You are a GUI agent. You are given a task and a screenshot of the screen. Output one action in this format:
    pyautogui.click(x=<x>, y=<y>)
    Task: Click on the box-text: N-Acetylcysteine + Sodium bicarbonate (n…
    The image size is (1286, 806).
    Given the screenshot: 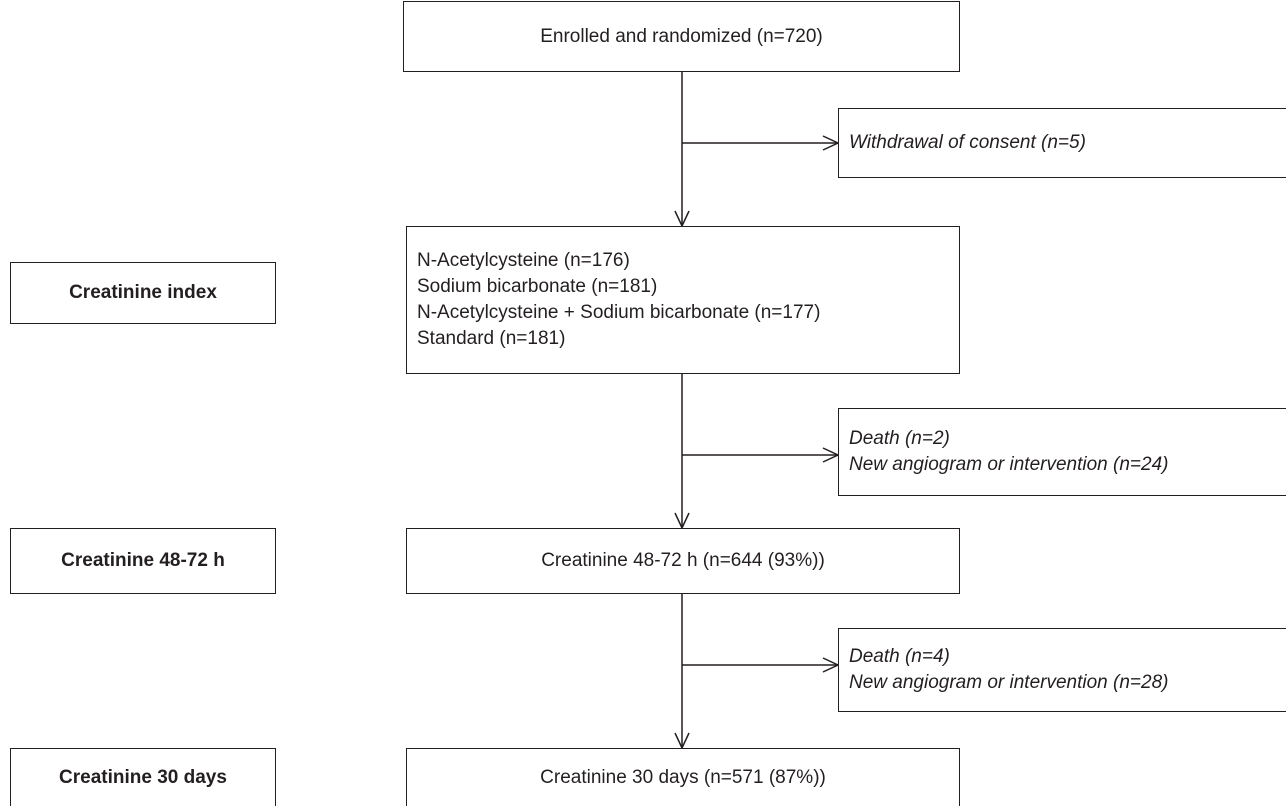 What is the action you would take?
    pyautogui.click(x=619, y=312)
    